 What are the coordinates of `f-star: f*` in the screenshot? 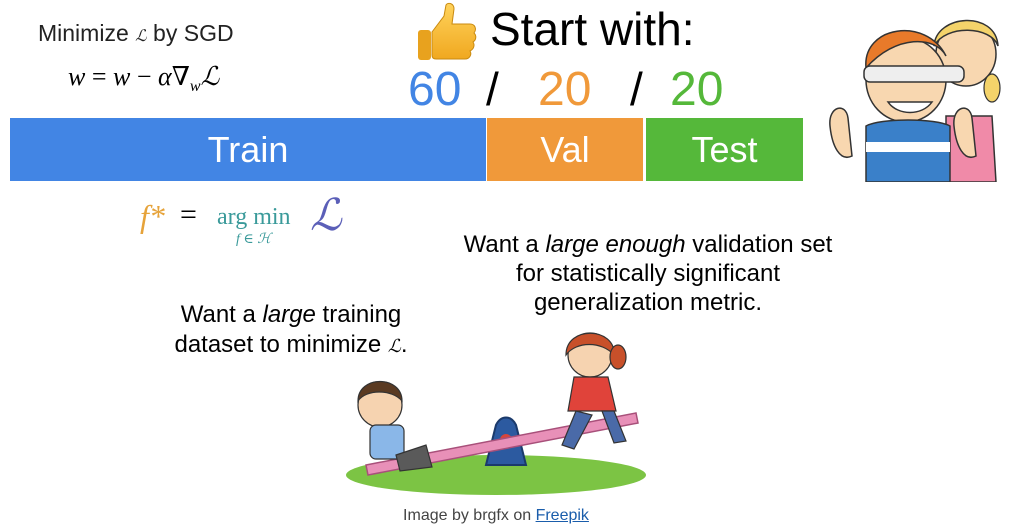 It's located at (152, 216).